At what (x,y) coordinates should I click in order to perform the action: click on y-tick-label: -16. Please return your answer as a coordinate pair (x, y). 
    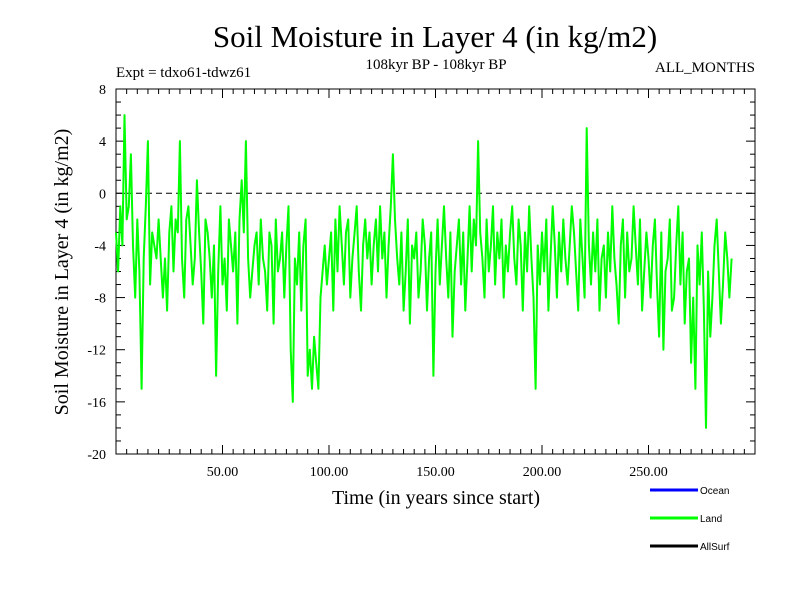
    Looking at the image, I should click on (96, 403).